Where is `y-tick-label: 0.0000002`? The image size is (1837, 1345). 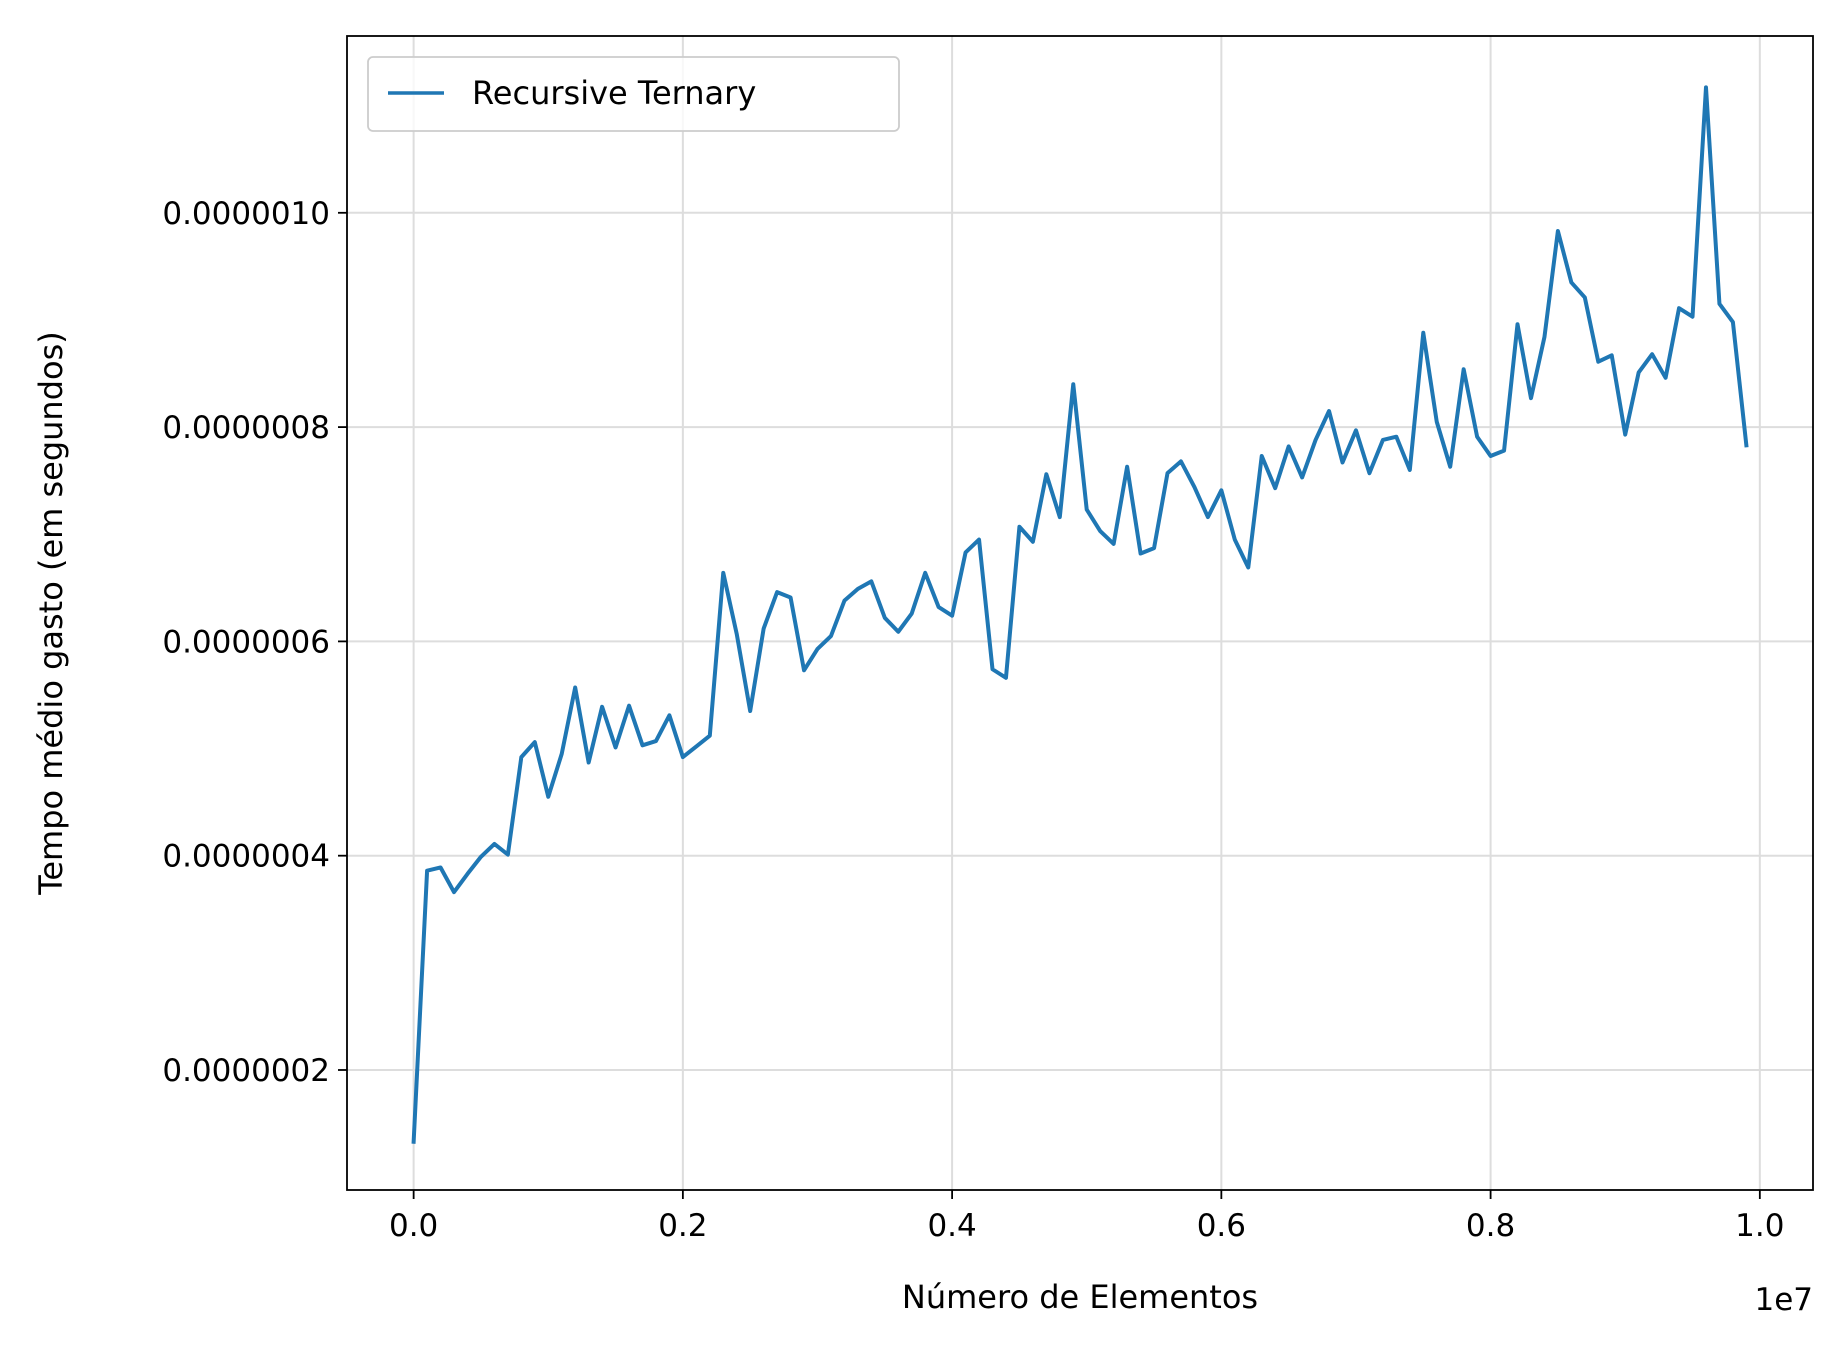 y-tick-label: 0.0000002 is located at coordinates (246, 1071).